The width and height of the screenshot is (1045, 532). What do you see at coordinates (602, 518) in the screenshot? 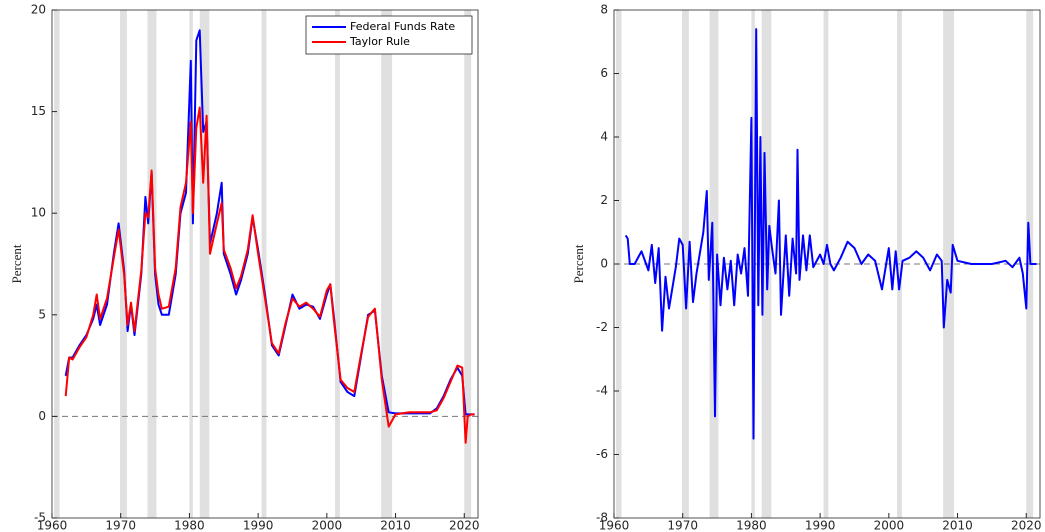
I see `y-tick-label: -8` at bounding box center [602, 518].